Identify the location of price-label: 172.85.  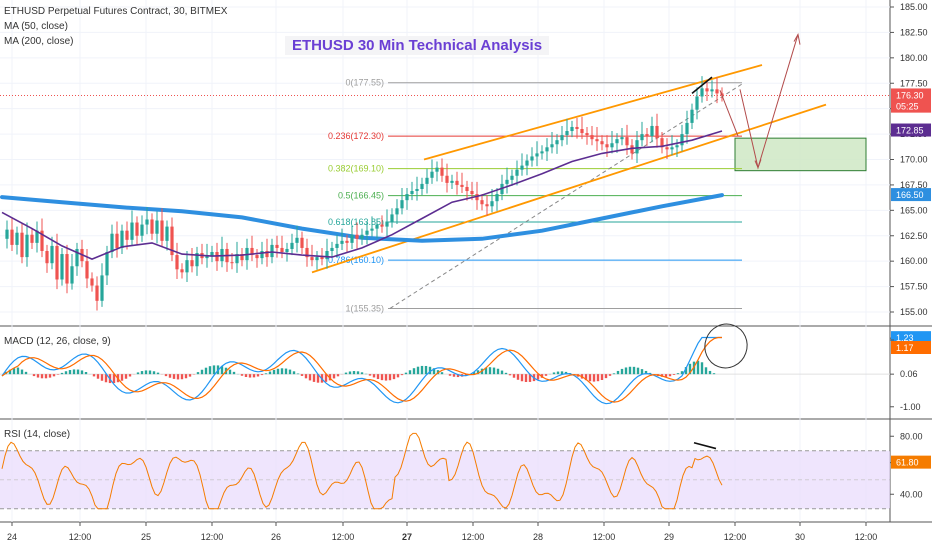
(910, 131).